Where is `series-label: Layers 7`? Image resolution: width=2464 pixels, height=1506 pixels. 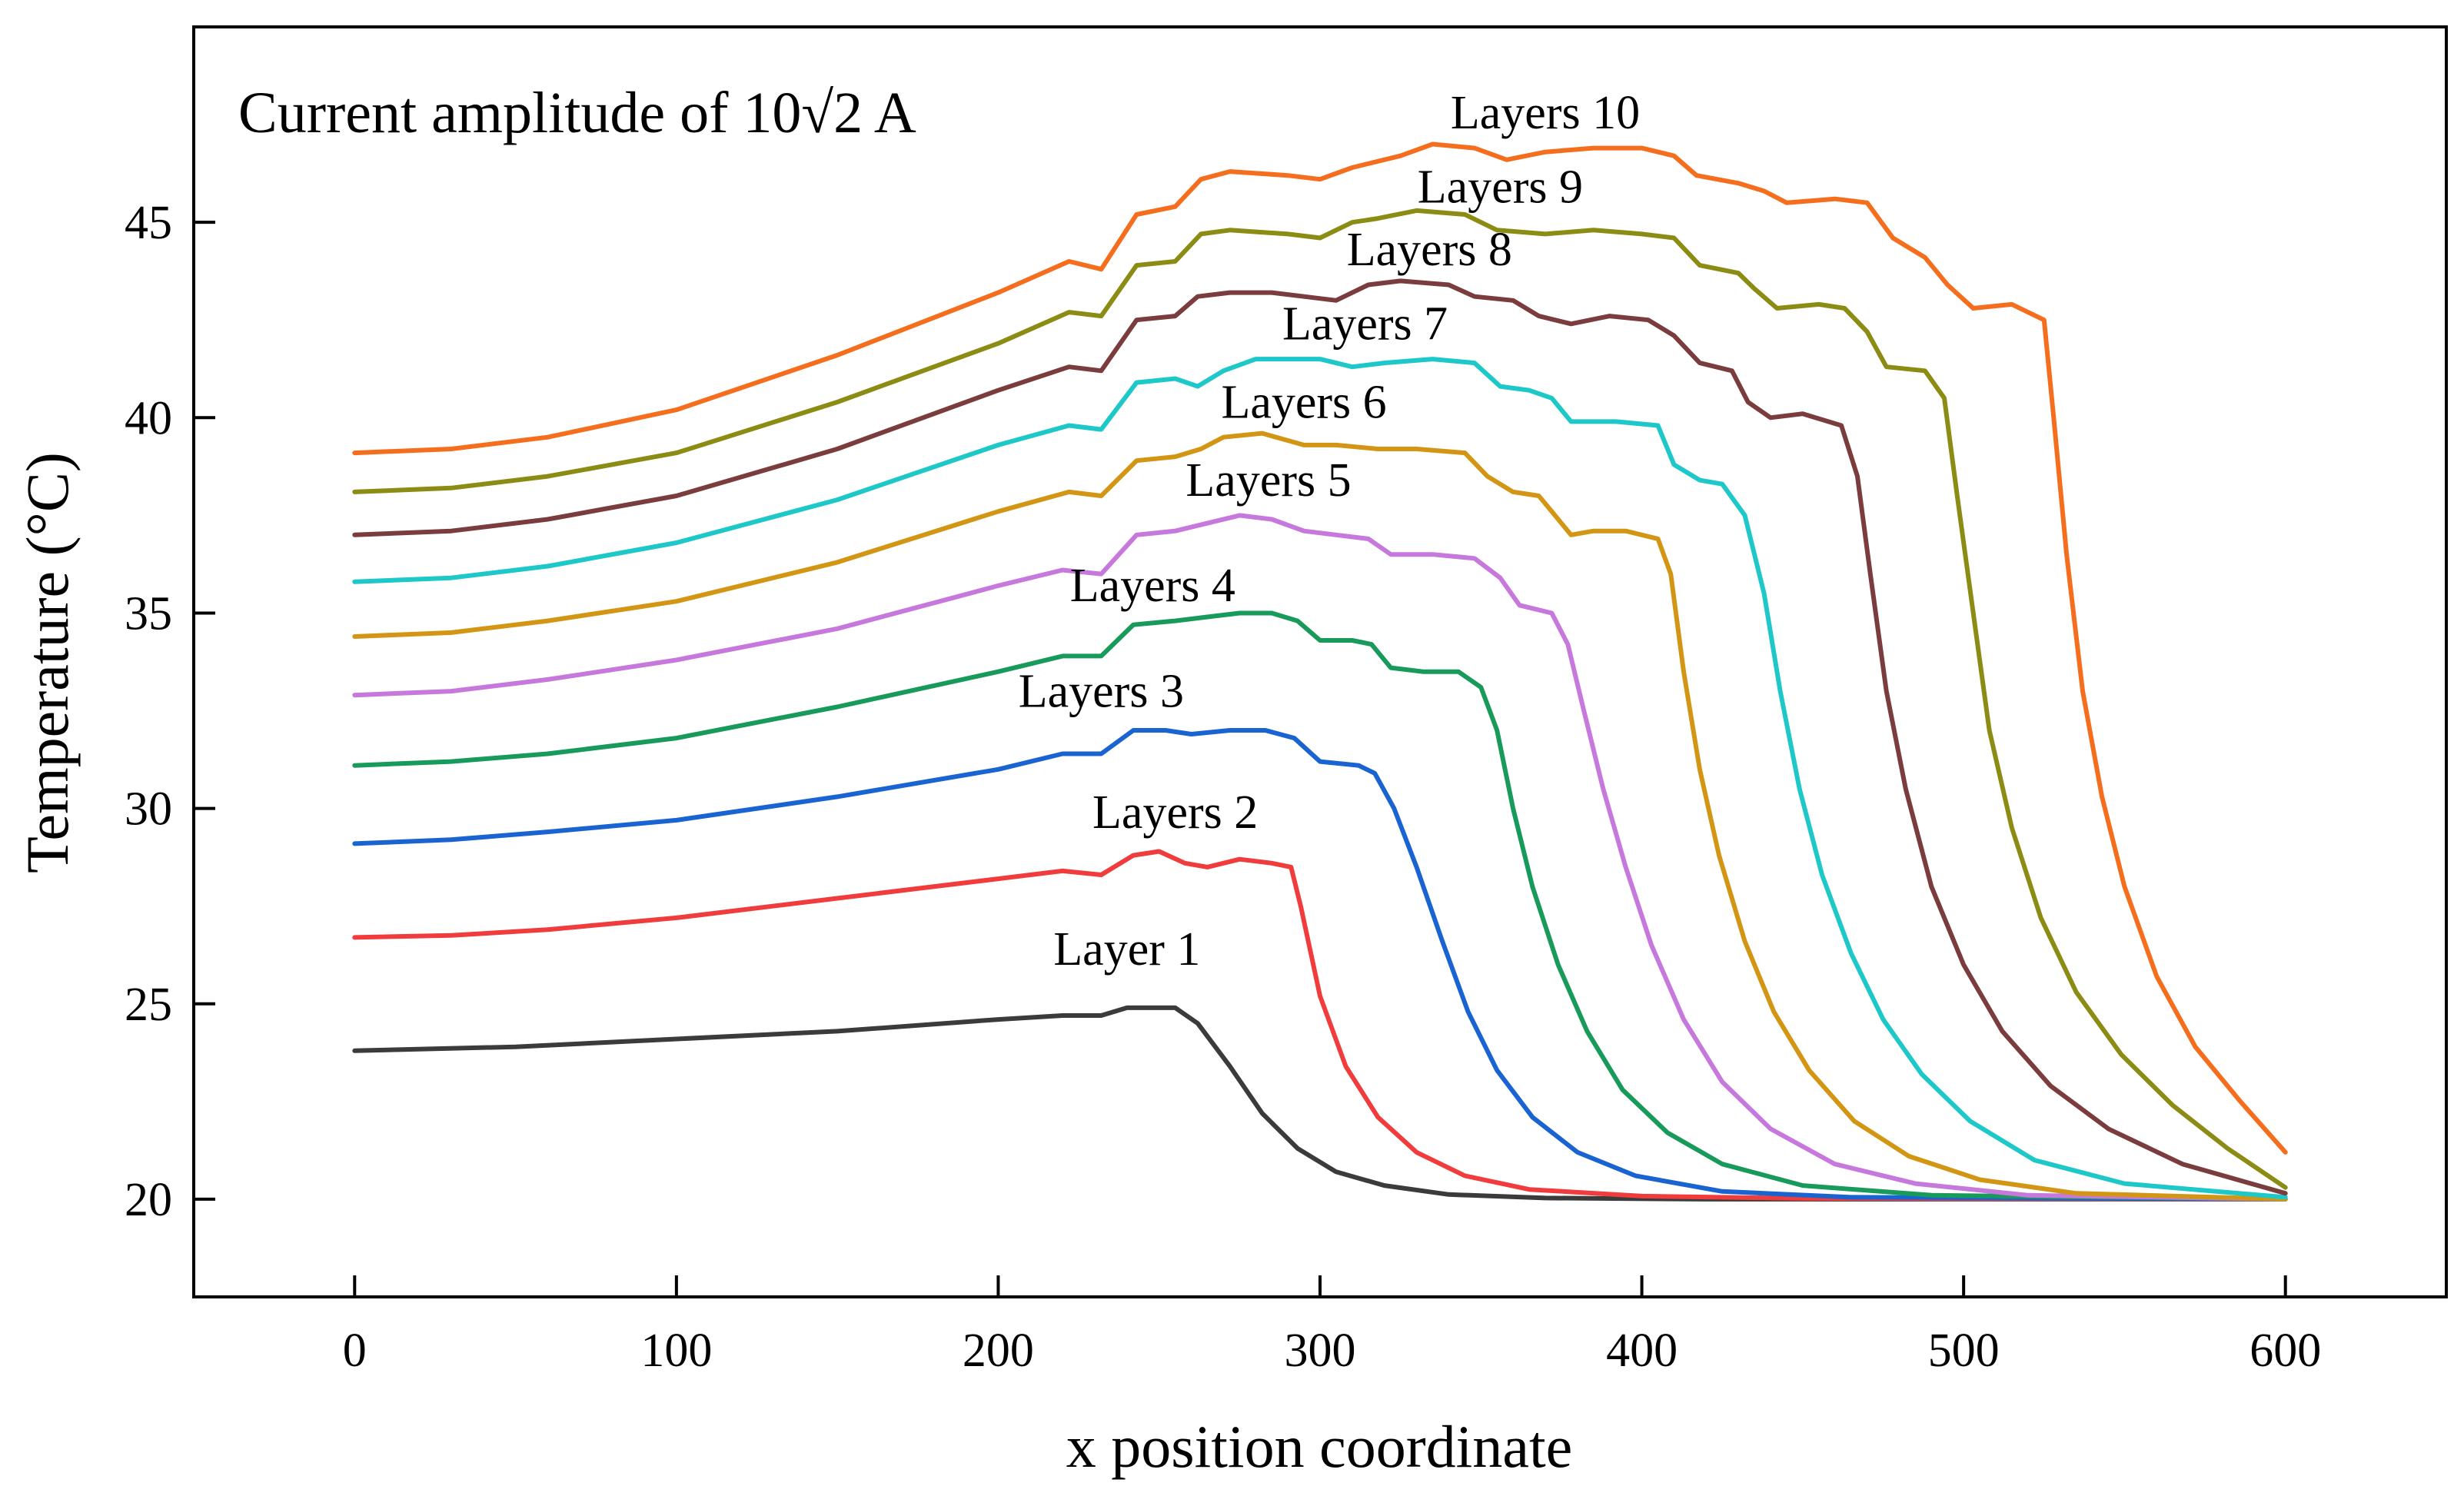 series-label: Layers 7 is located at coordinates (1365, 324).